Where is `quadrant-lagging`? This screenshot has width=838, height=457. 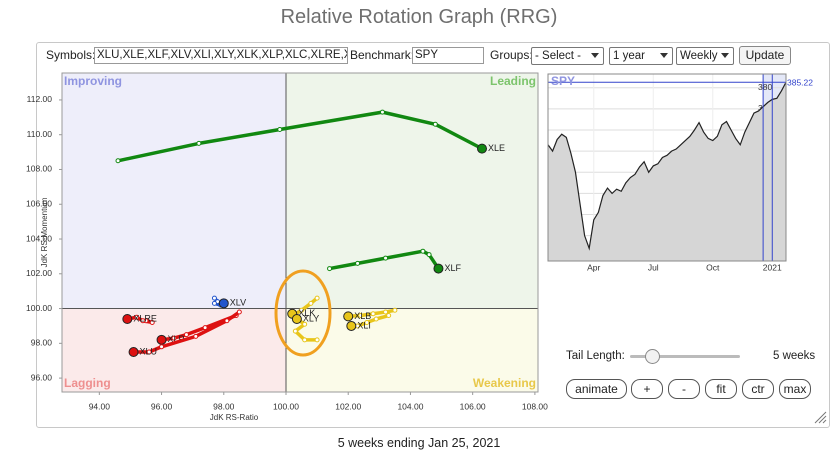
quadrant-lagging is located at coordinates (174, 350).